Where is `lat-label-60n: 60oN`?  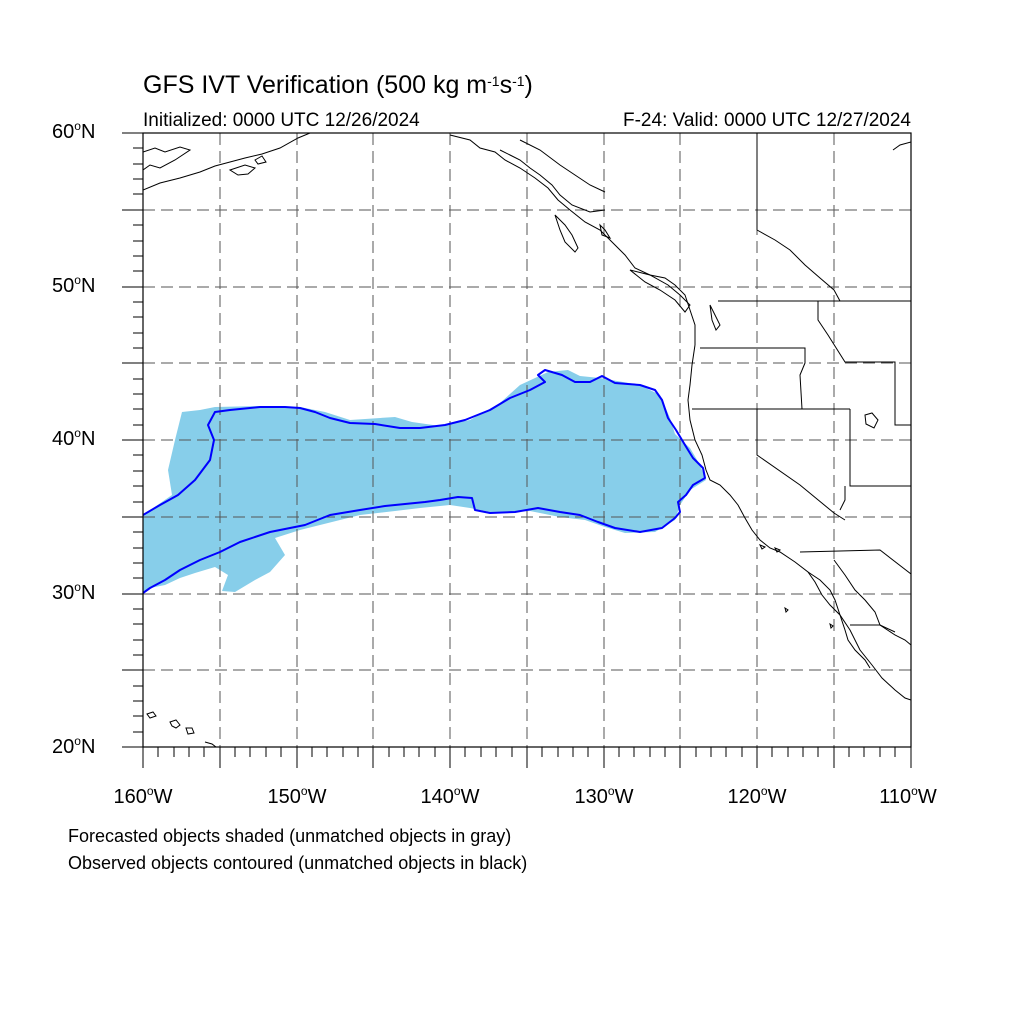 lat-label-60n: 60oN is located at coordinates (74, 131).